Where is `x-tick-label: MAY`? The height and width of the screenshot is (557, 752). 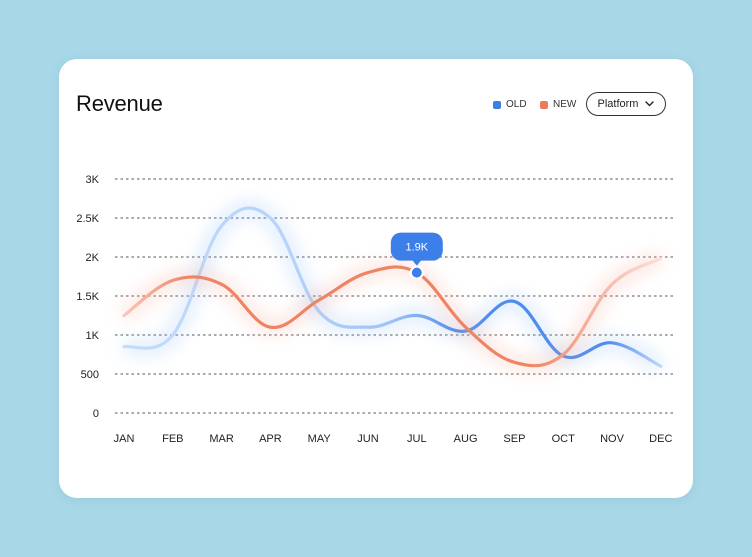 x-tick-label: MAY is located at coordinates (320, 439).